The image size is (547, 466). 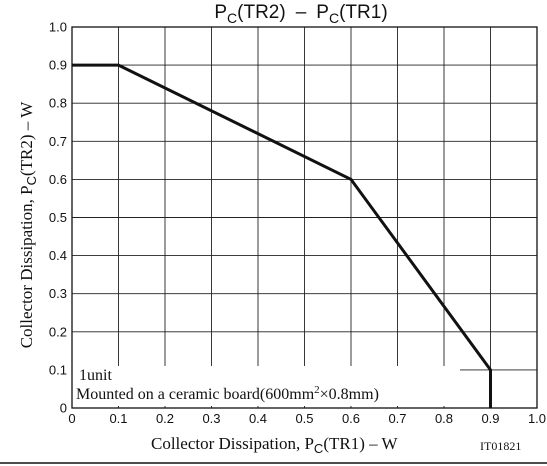 I want to click on y-tick-label: 0.3, so click(x=58, y=293).